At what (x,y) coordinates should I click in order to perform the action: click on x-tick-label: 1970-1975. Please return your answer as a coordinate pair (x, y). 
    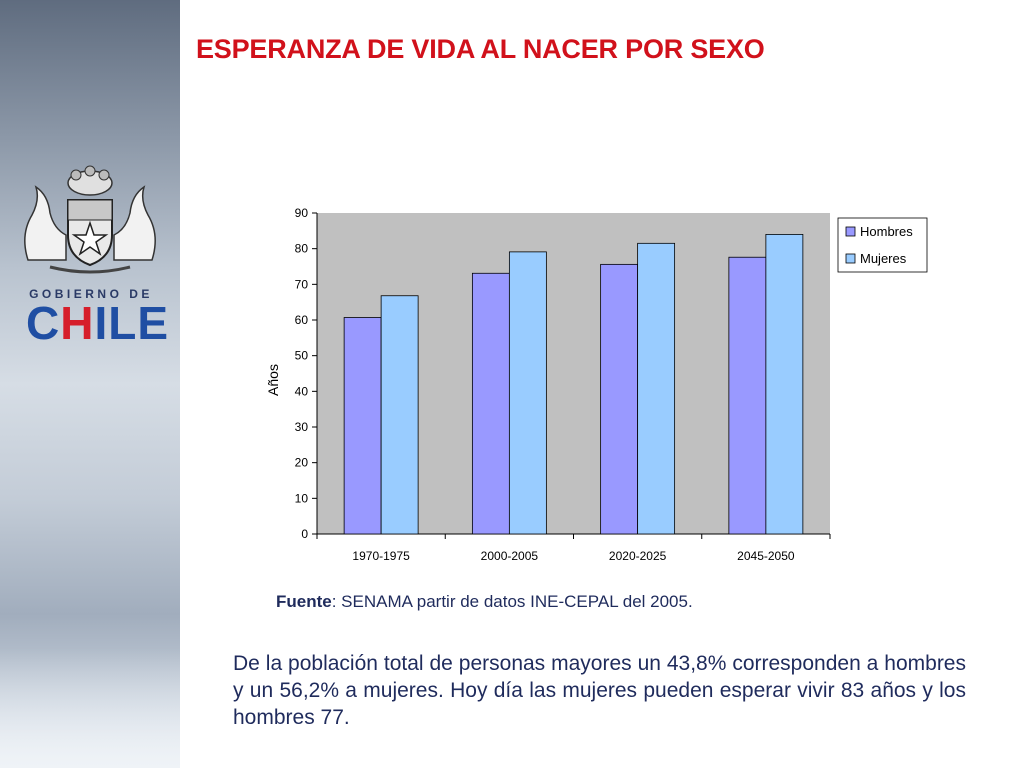
    Looking at the image, I should click on (381, 556).